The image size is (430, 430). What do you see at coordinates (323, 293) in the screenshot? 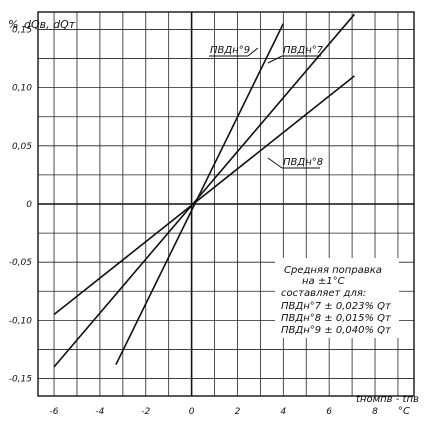
I see `annotation-line-3: составляет для:` at bounding box center [323, 293].